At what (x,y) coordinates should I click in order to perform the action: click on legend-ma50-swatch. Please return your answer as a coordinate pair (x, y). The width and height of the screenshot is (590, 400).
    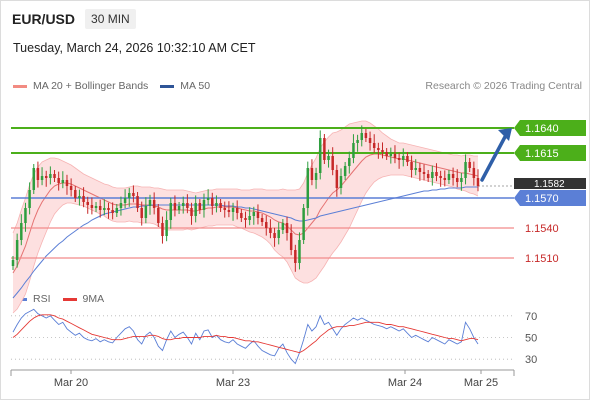
    Looking at the image, I should click on (167, 86).